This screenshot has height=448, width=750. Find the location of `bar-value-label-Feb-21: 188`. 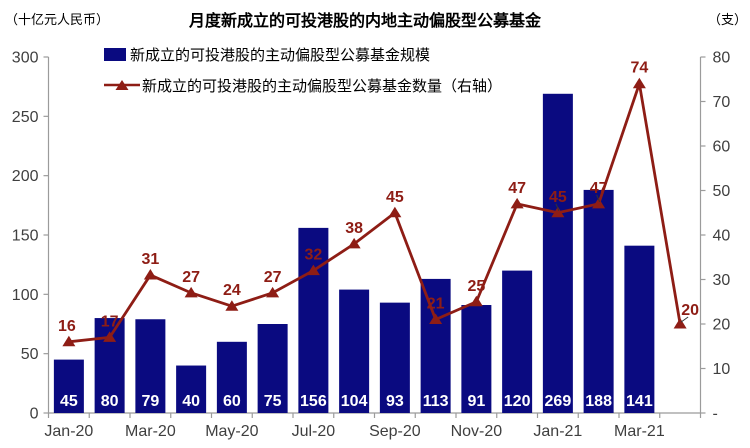

bar-value-label-Feb-21: 188 is located at coordinates (598, 401).